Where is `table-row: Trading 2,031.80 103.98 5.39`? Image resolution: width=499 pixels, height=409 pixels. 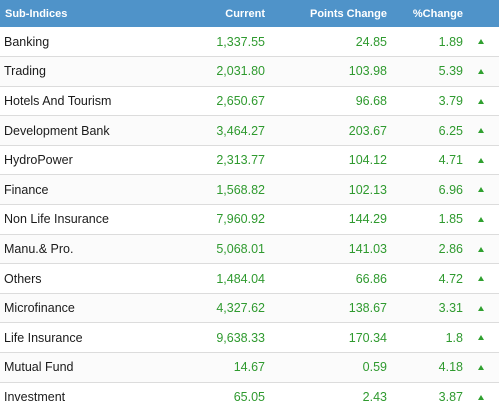
table-row: Trading 2,031.80 103.98 5.39 is located at coordinates (249, 71).